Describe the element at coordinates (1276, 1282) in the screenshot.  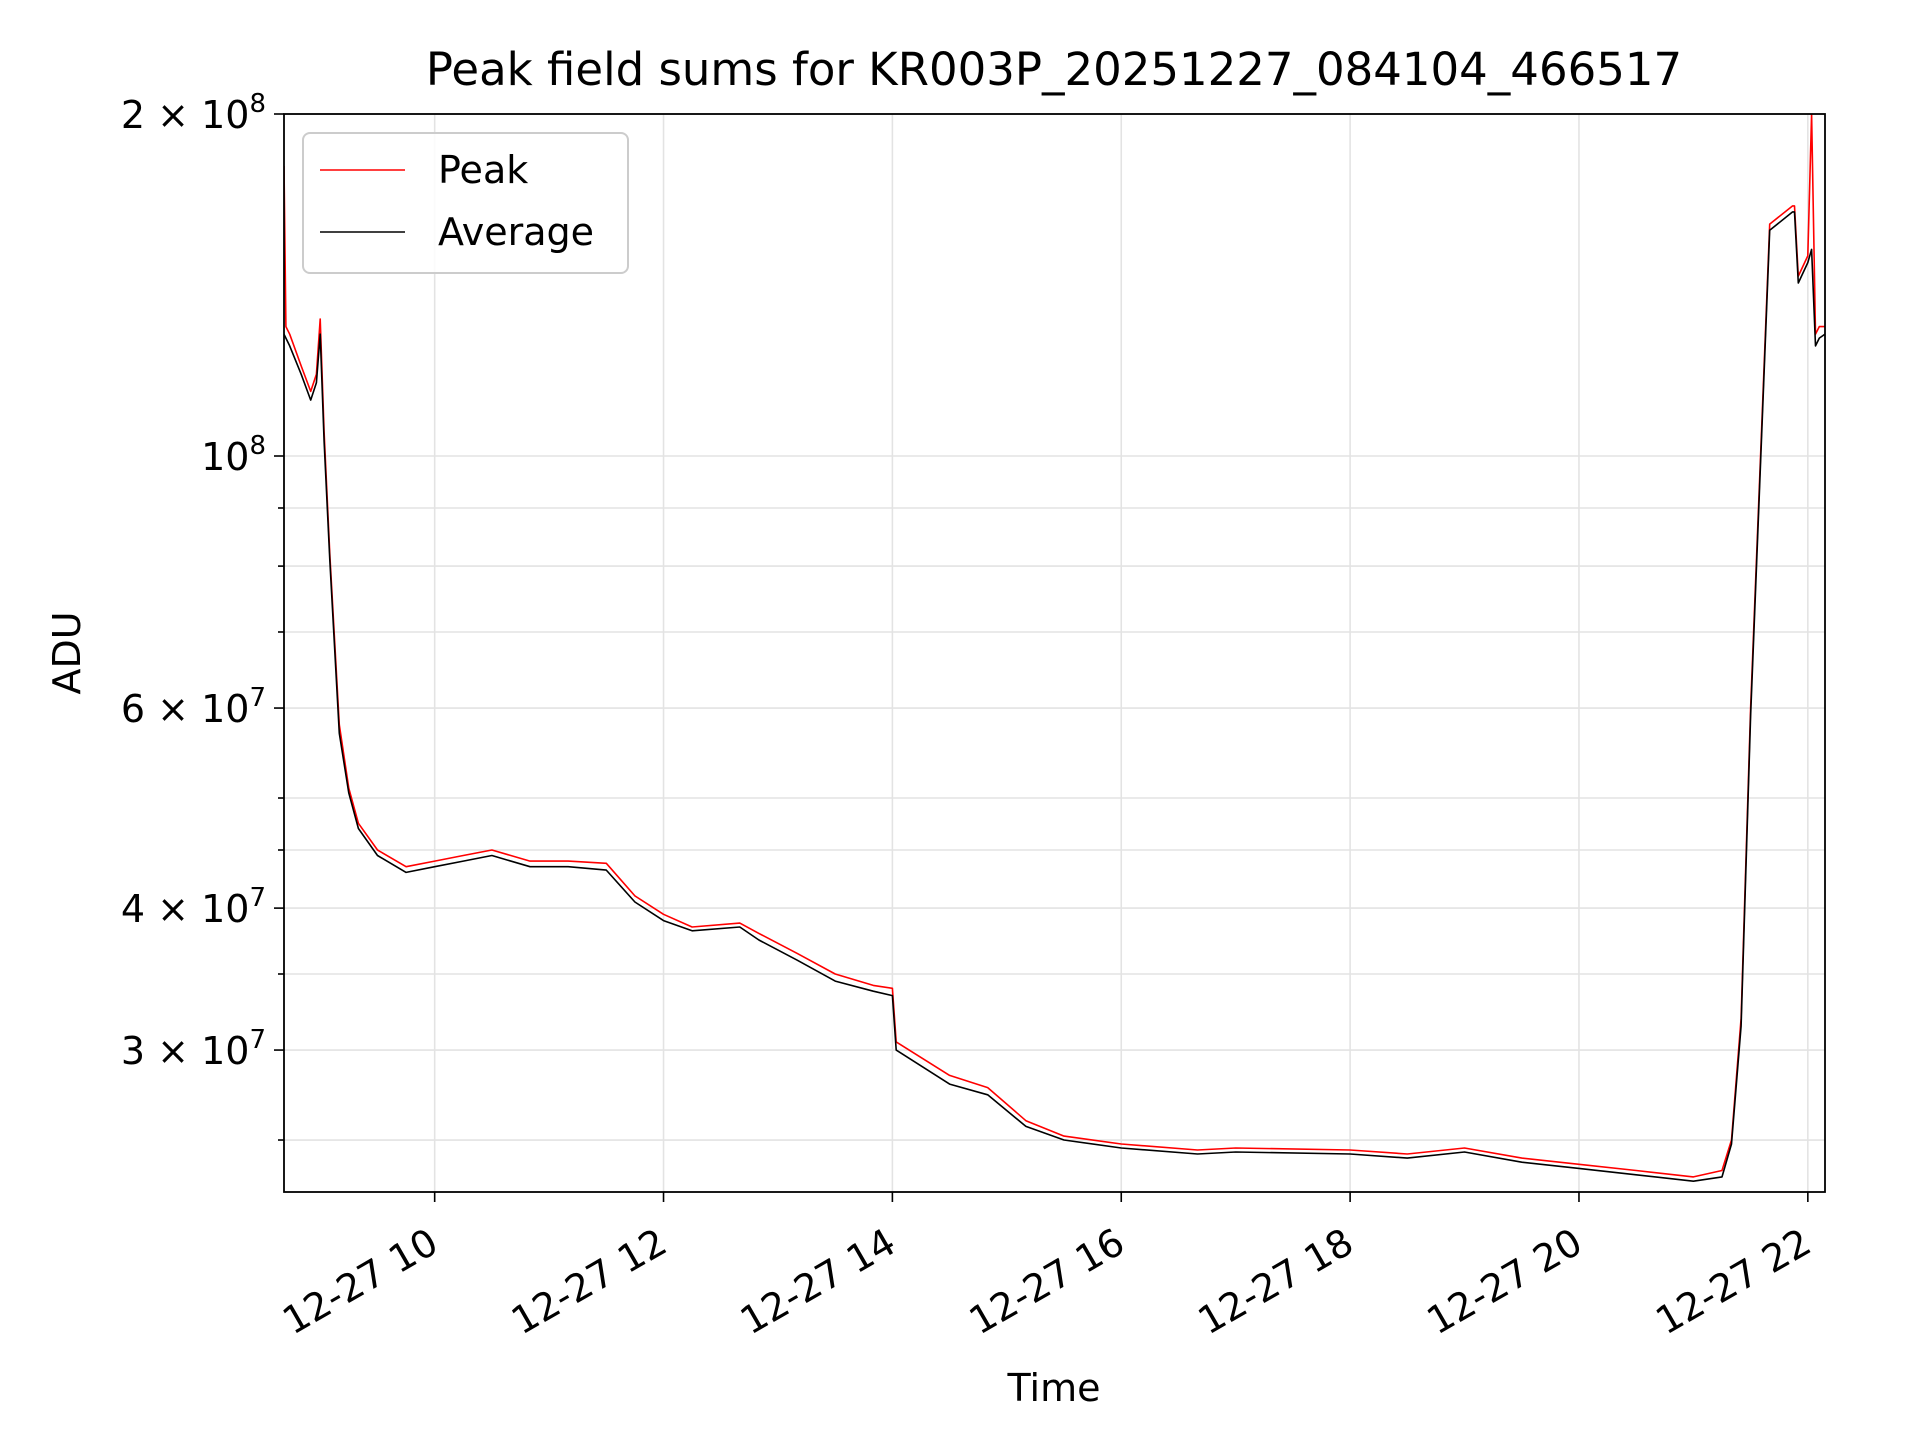
I see `x-tick-label: 12-27 18` at that location.